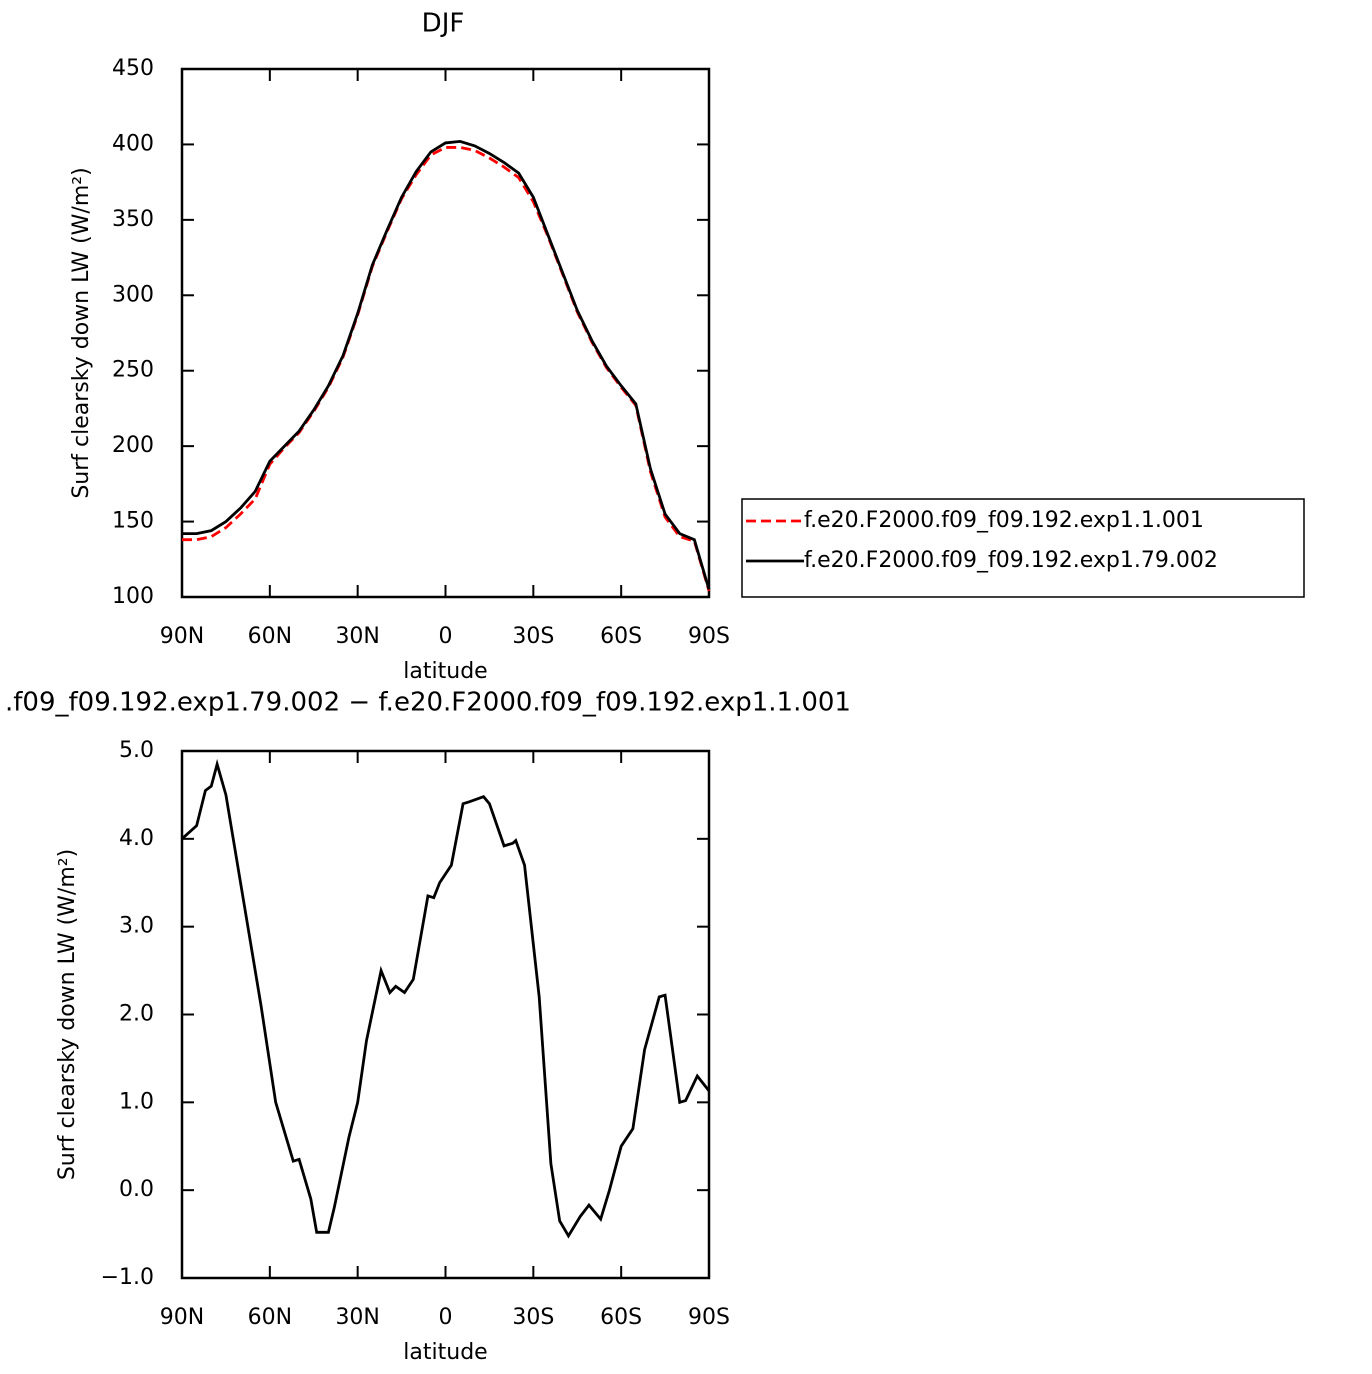 This screenshot has height=1374, width=1372. What do you see at coordinates (136, 1101) in the screenshot?
I see `y-tick-label: 1.0` at bounding box center [136, 1101].